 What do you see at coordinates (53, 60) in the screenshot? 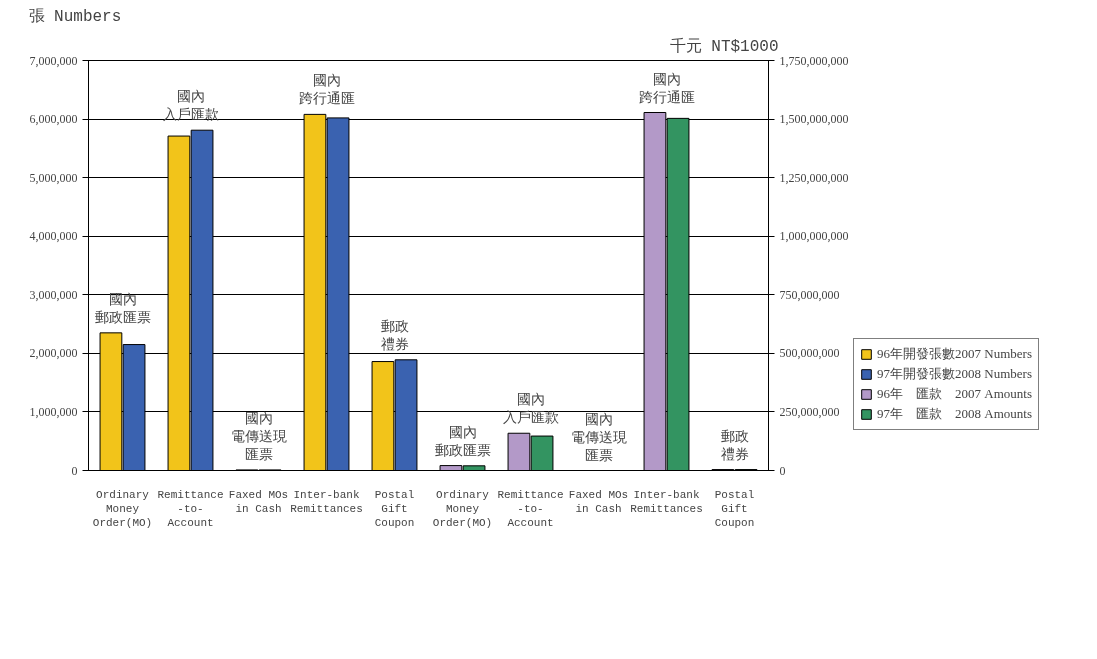
I see `y-tick-label: 7,000,000` at bounding box center [53, 60].